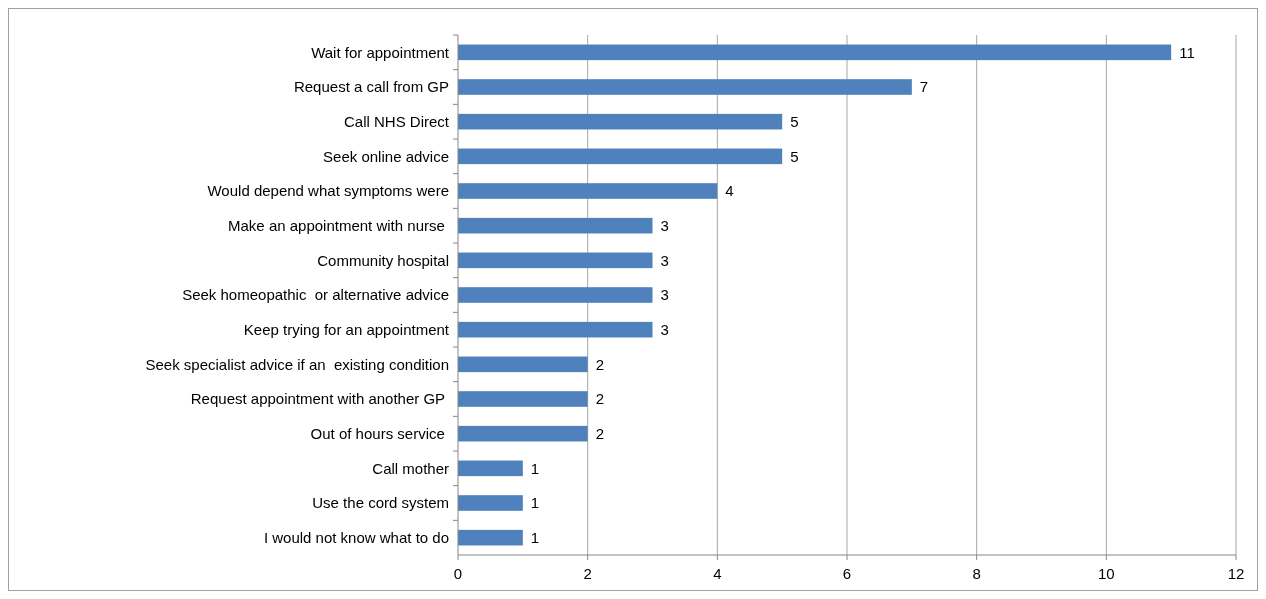  What do you see at coordinates (379, 433) in the screenshot?
I see `y-tick-label: Out of hours service` at bounding box center [379, 433].